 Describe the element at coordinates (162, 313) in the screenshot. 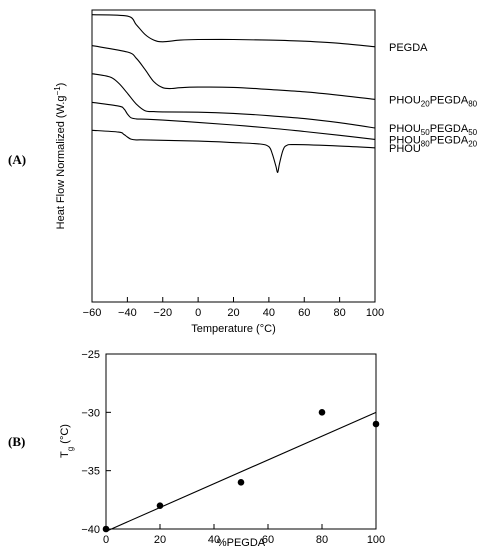

I see `x-tick-label-a: −20` at that location.